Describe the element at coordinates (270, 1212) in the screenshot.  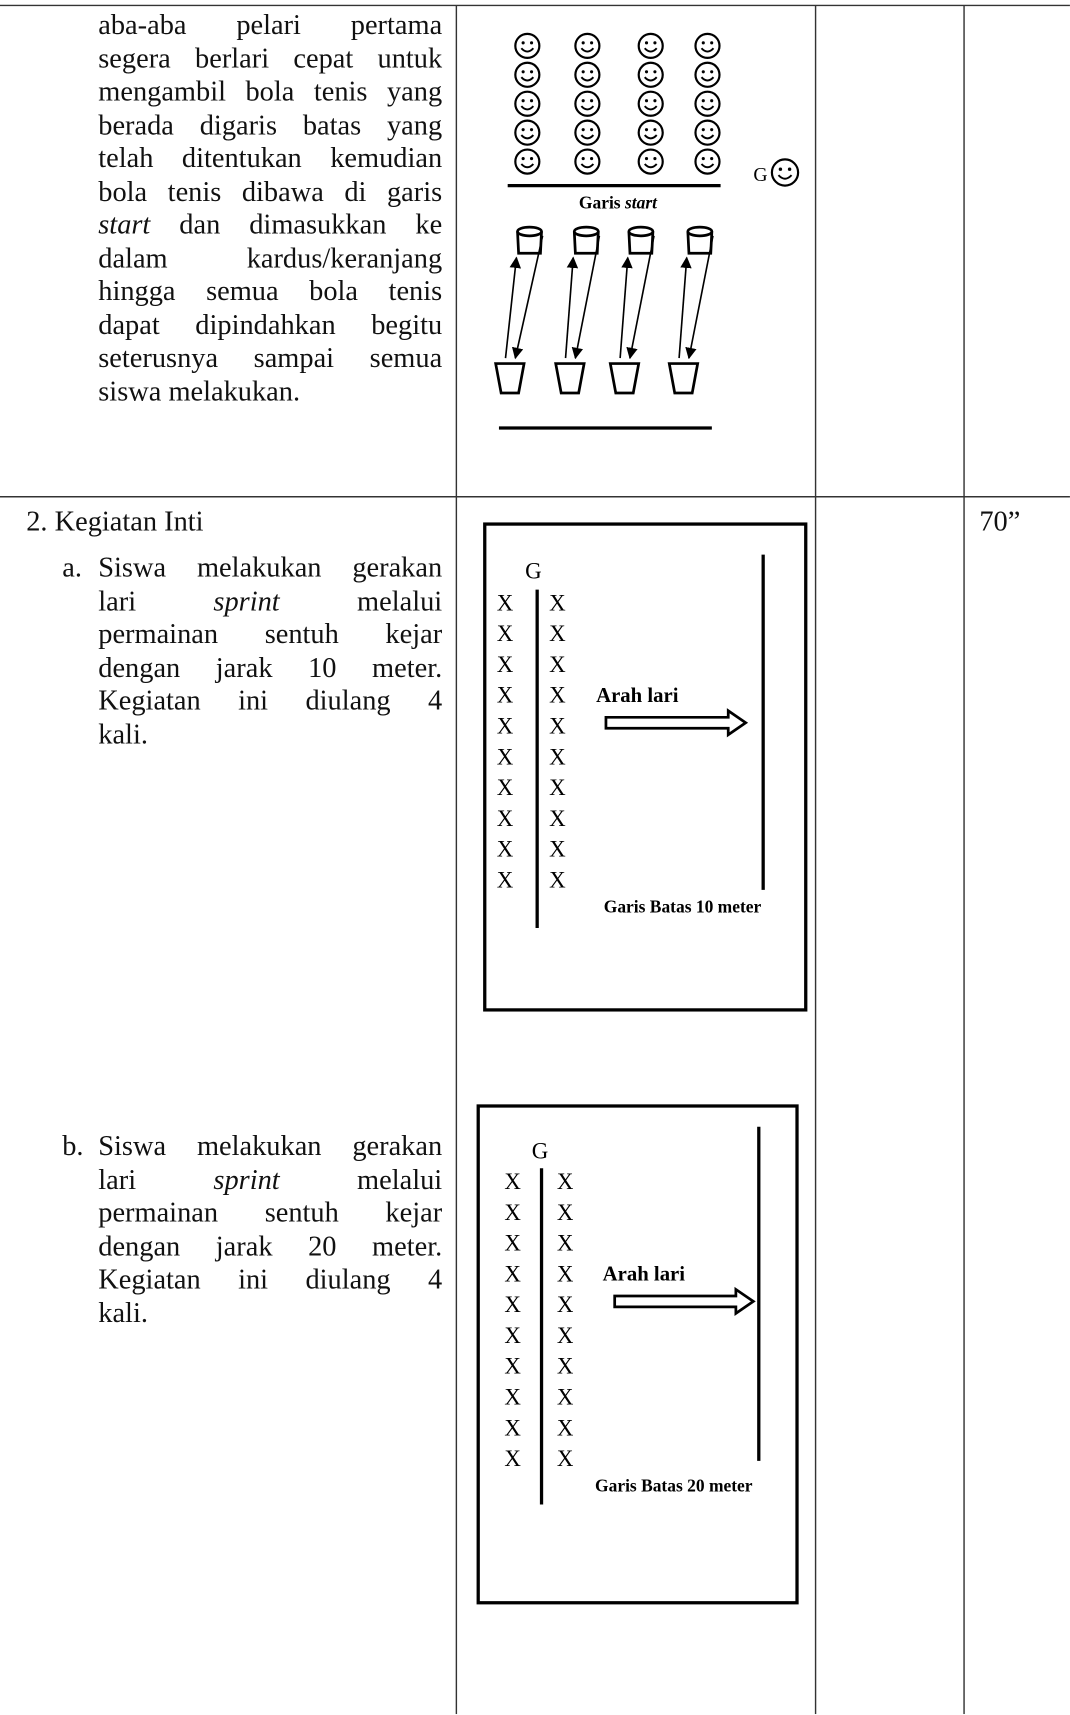
I see `text-run: permainan sentuh kejar` at that location.